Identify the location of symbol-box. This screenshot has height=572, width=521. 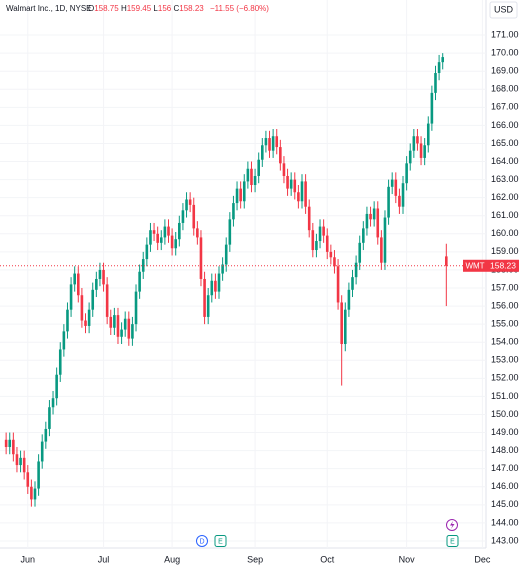
(475, 265).